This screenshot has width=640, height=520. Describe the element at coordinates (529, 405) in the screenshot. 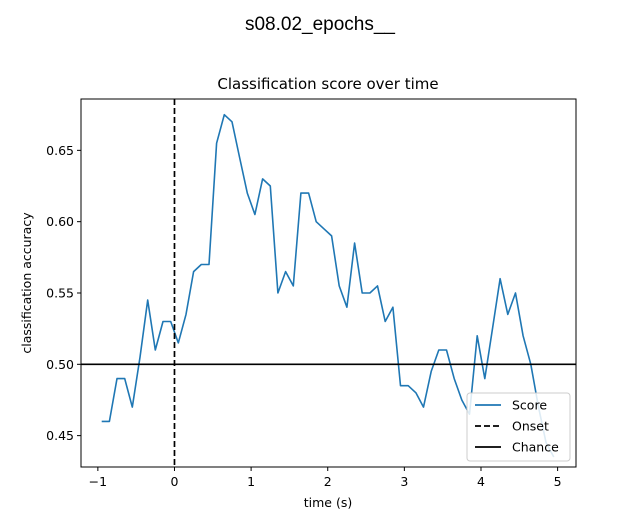

I see `legend-label-score: Score` at that location.